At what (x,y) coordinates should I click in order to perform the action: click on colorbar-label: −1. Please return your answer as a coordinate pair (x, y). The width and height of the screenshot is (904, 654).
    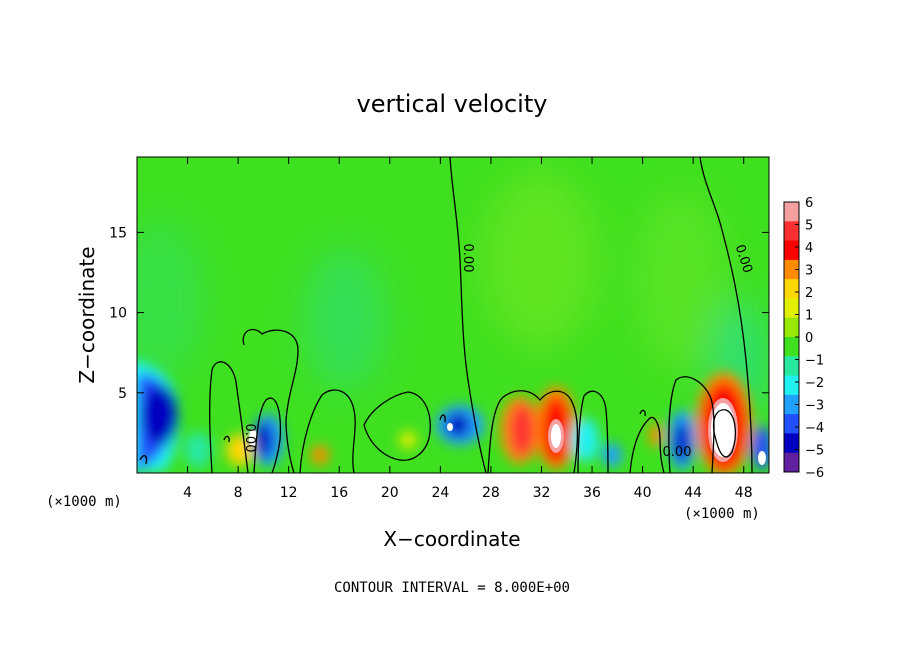
    Looking at the image, I should click on (814, 361).